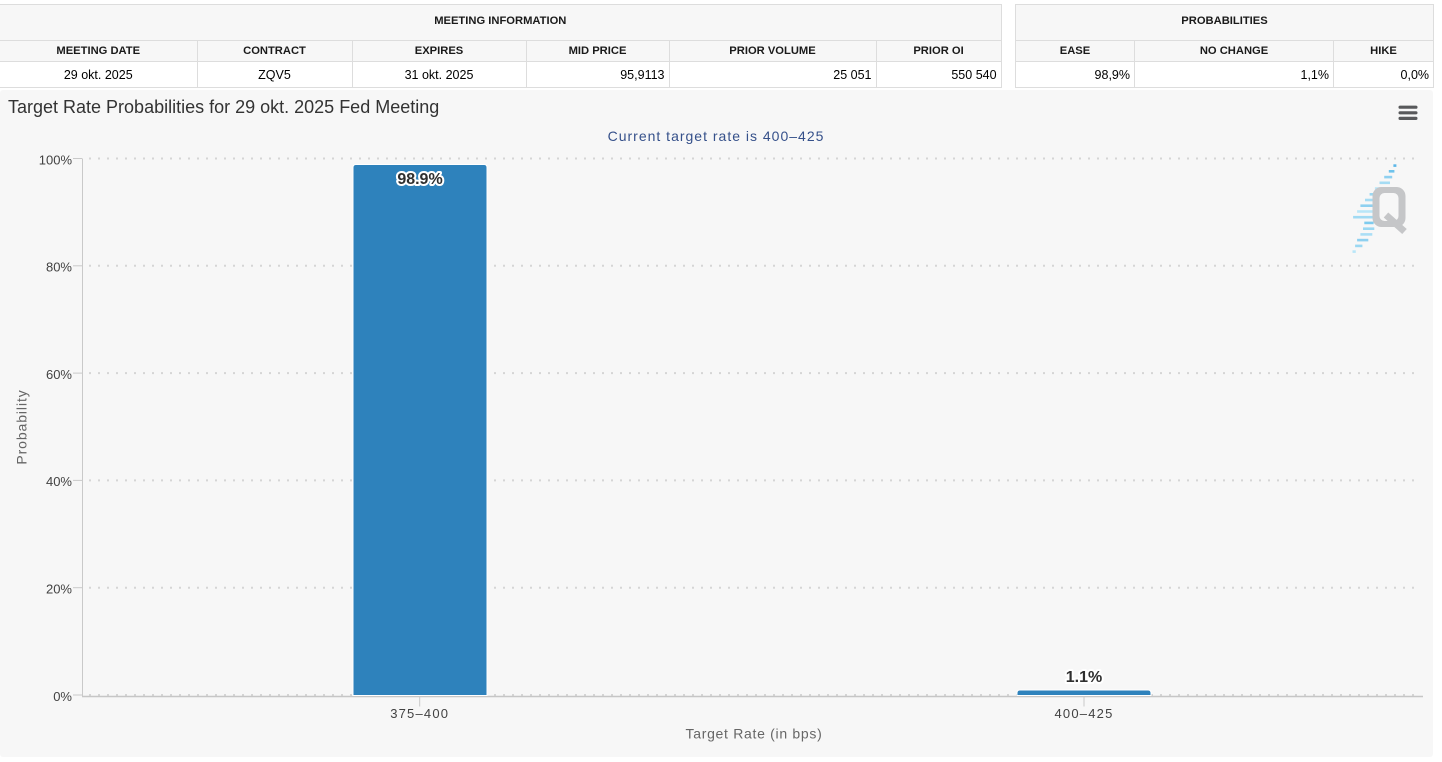 This screenshot has height=762, width=1442. What do you see at coordinates (59, 374) in the screenshot?
I see `svg-text: 60%` at bounding box center [59, 374].